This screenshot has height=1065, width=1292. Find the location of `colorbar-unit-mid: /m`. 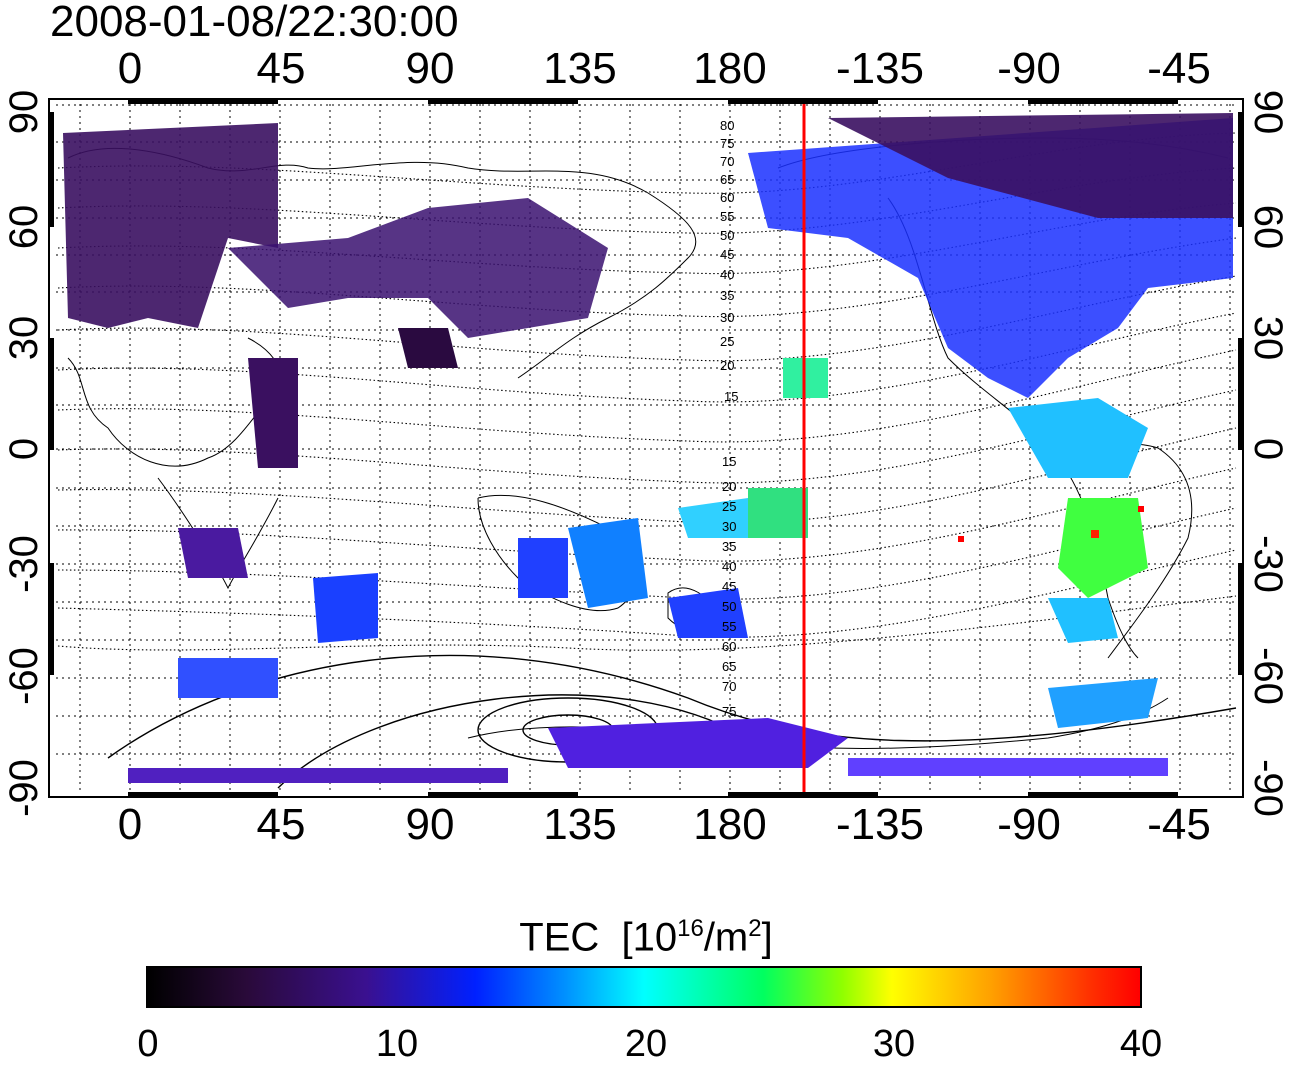

colorbar-unit-mid: /m is located at coordinates (726, 937).